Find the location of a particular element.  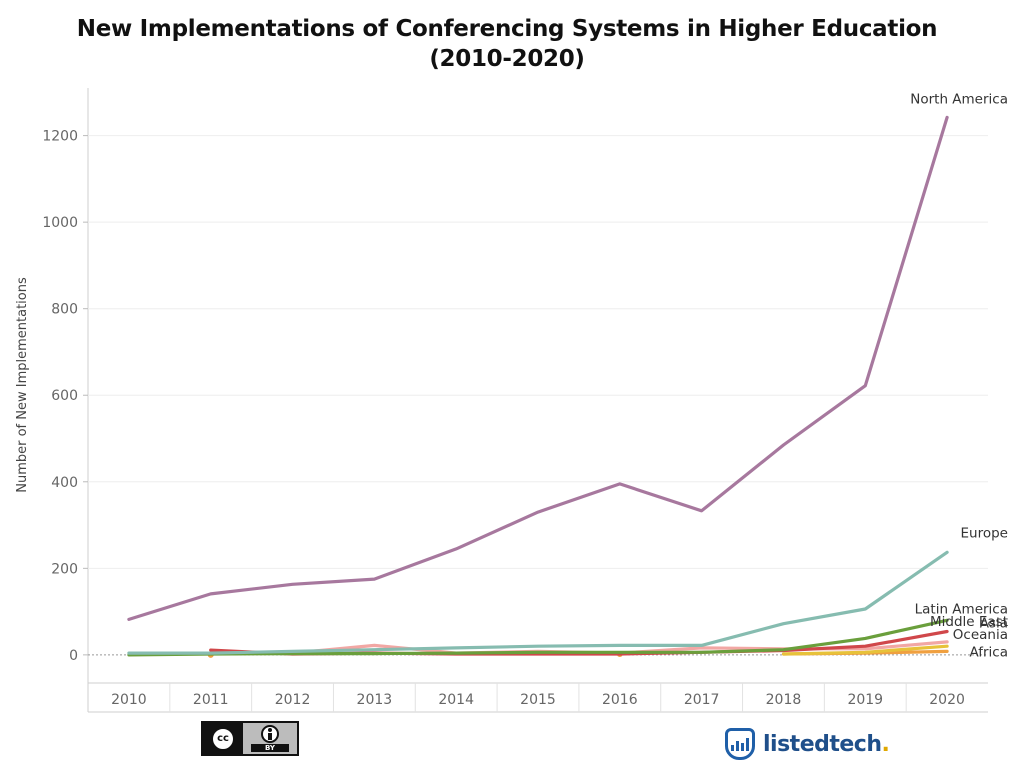

chart-title-line2: (2010-2020) is located at coordinates (507, 59).